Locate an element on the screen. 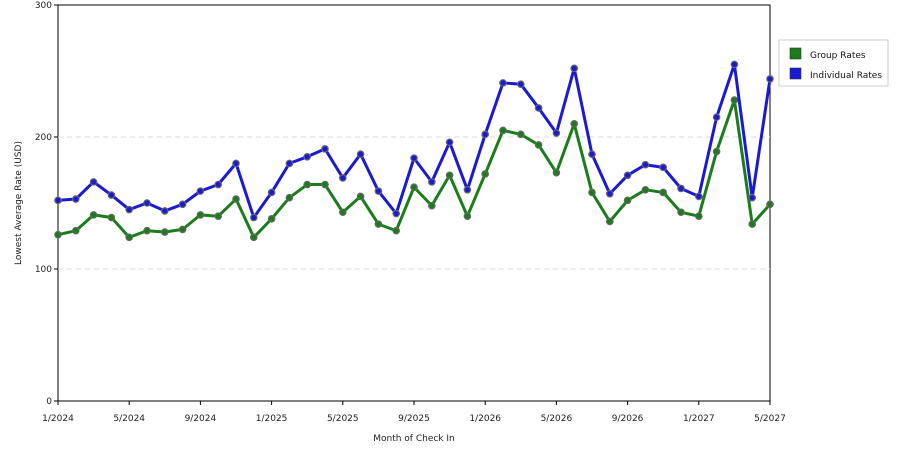 The image size is (900, 450). legend-swatch-group-rates is located at coordinates (795, 53).